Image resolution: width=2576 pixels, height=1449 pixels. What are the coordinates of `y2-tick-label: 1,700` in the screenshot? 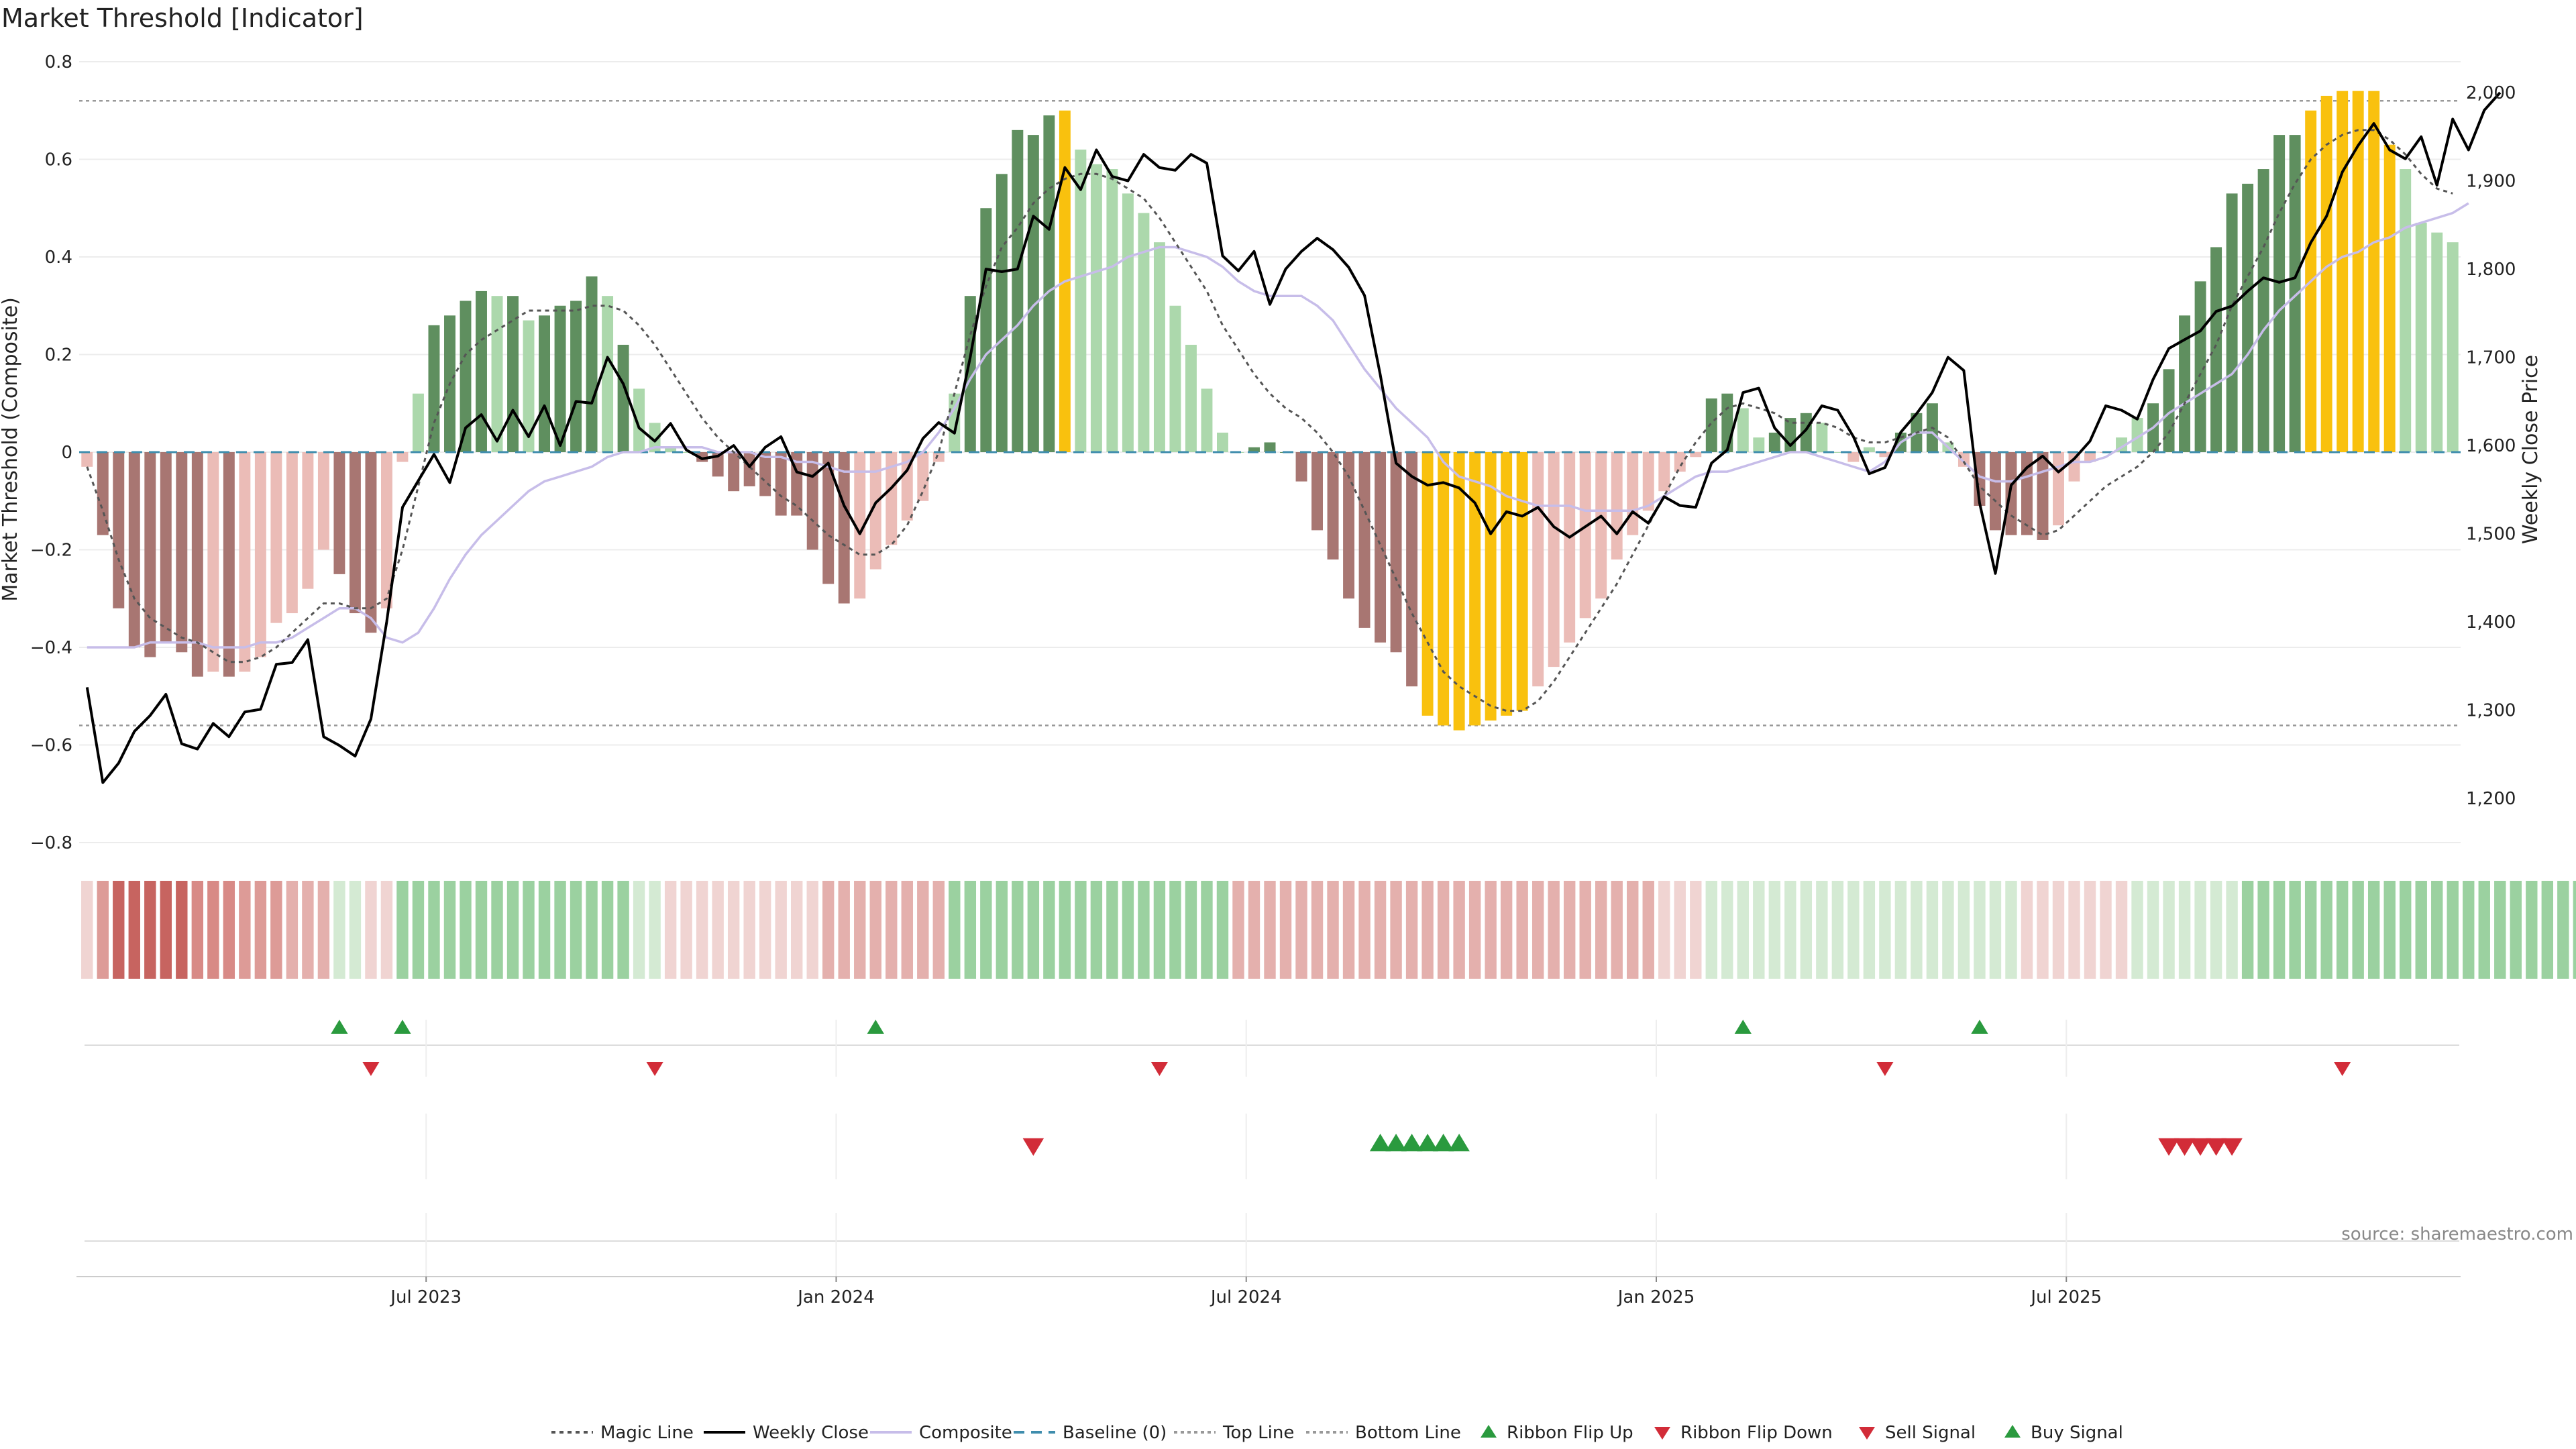 It's located at (2491, 358).